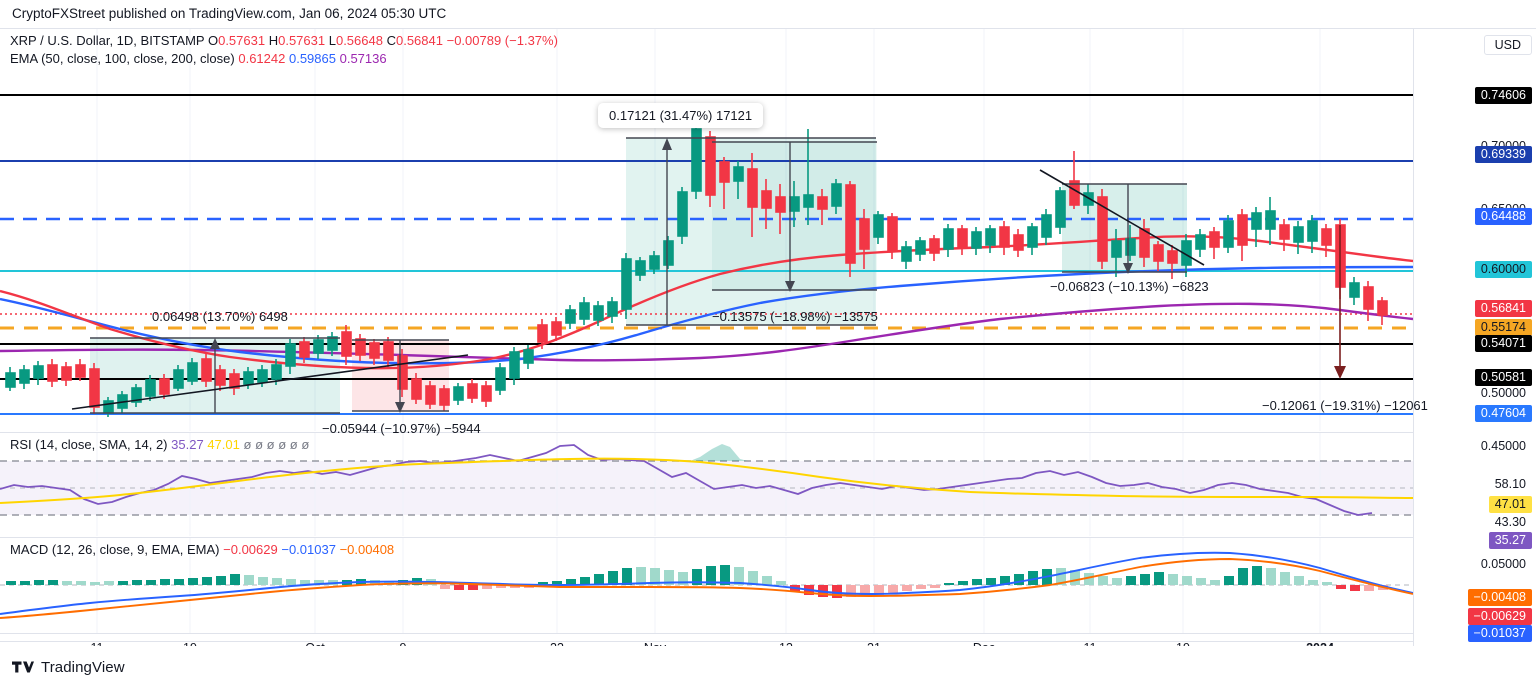 The height and width of the screenshot is (688, 1536). What do you see at coordinates (122, 58) in the screenshot?
I see `ema-title: EMA (50, close, 100, close, 200, close)` at bounding box center [122, 58].